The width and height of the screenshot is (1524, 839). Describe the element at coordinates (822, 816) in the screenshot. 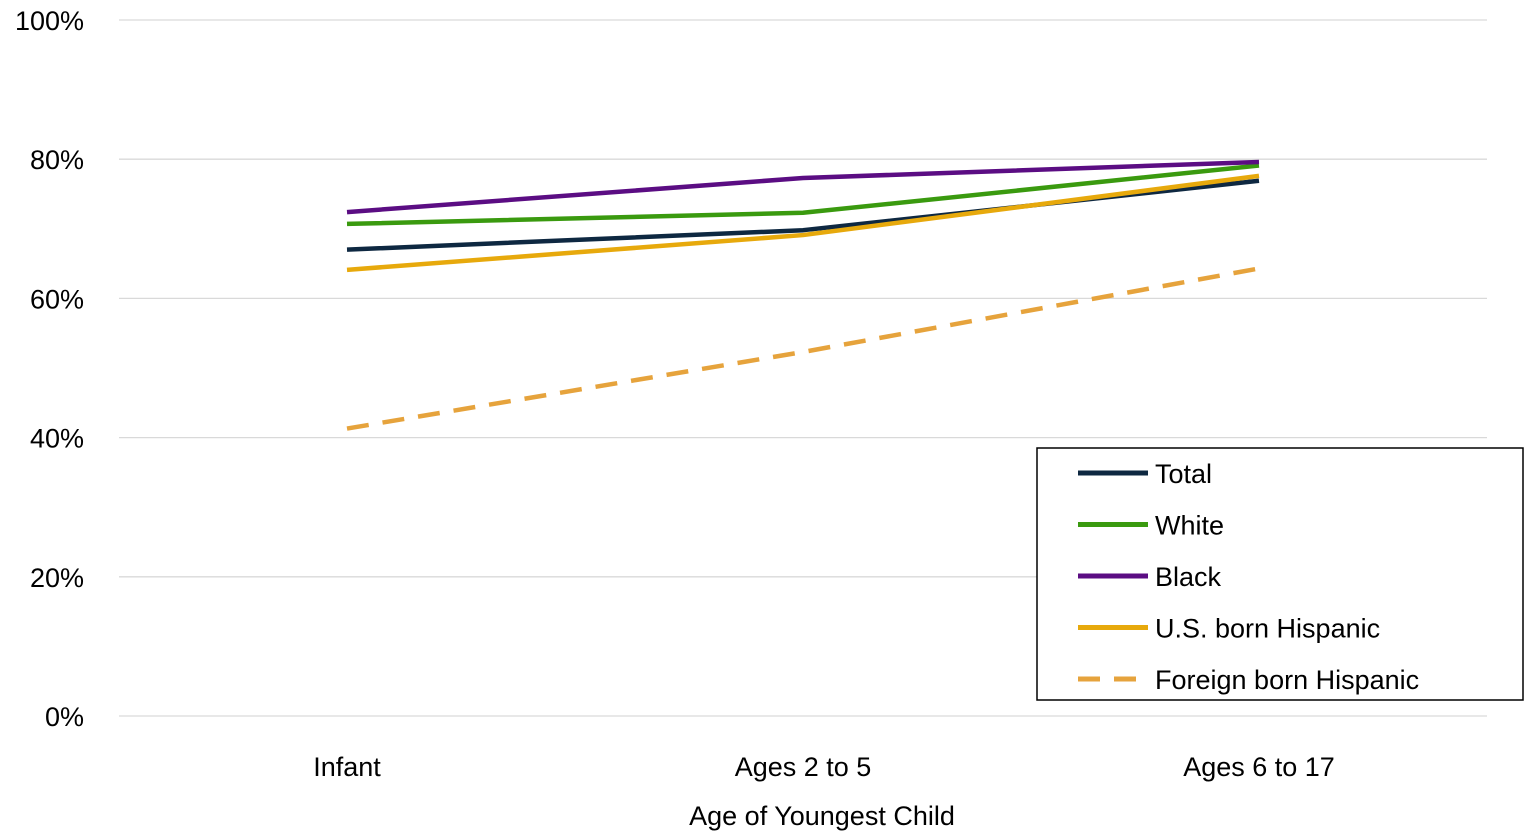

I see `x-axis-title: Age of Youngest Child` at that location.